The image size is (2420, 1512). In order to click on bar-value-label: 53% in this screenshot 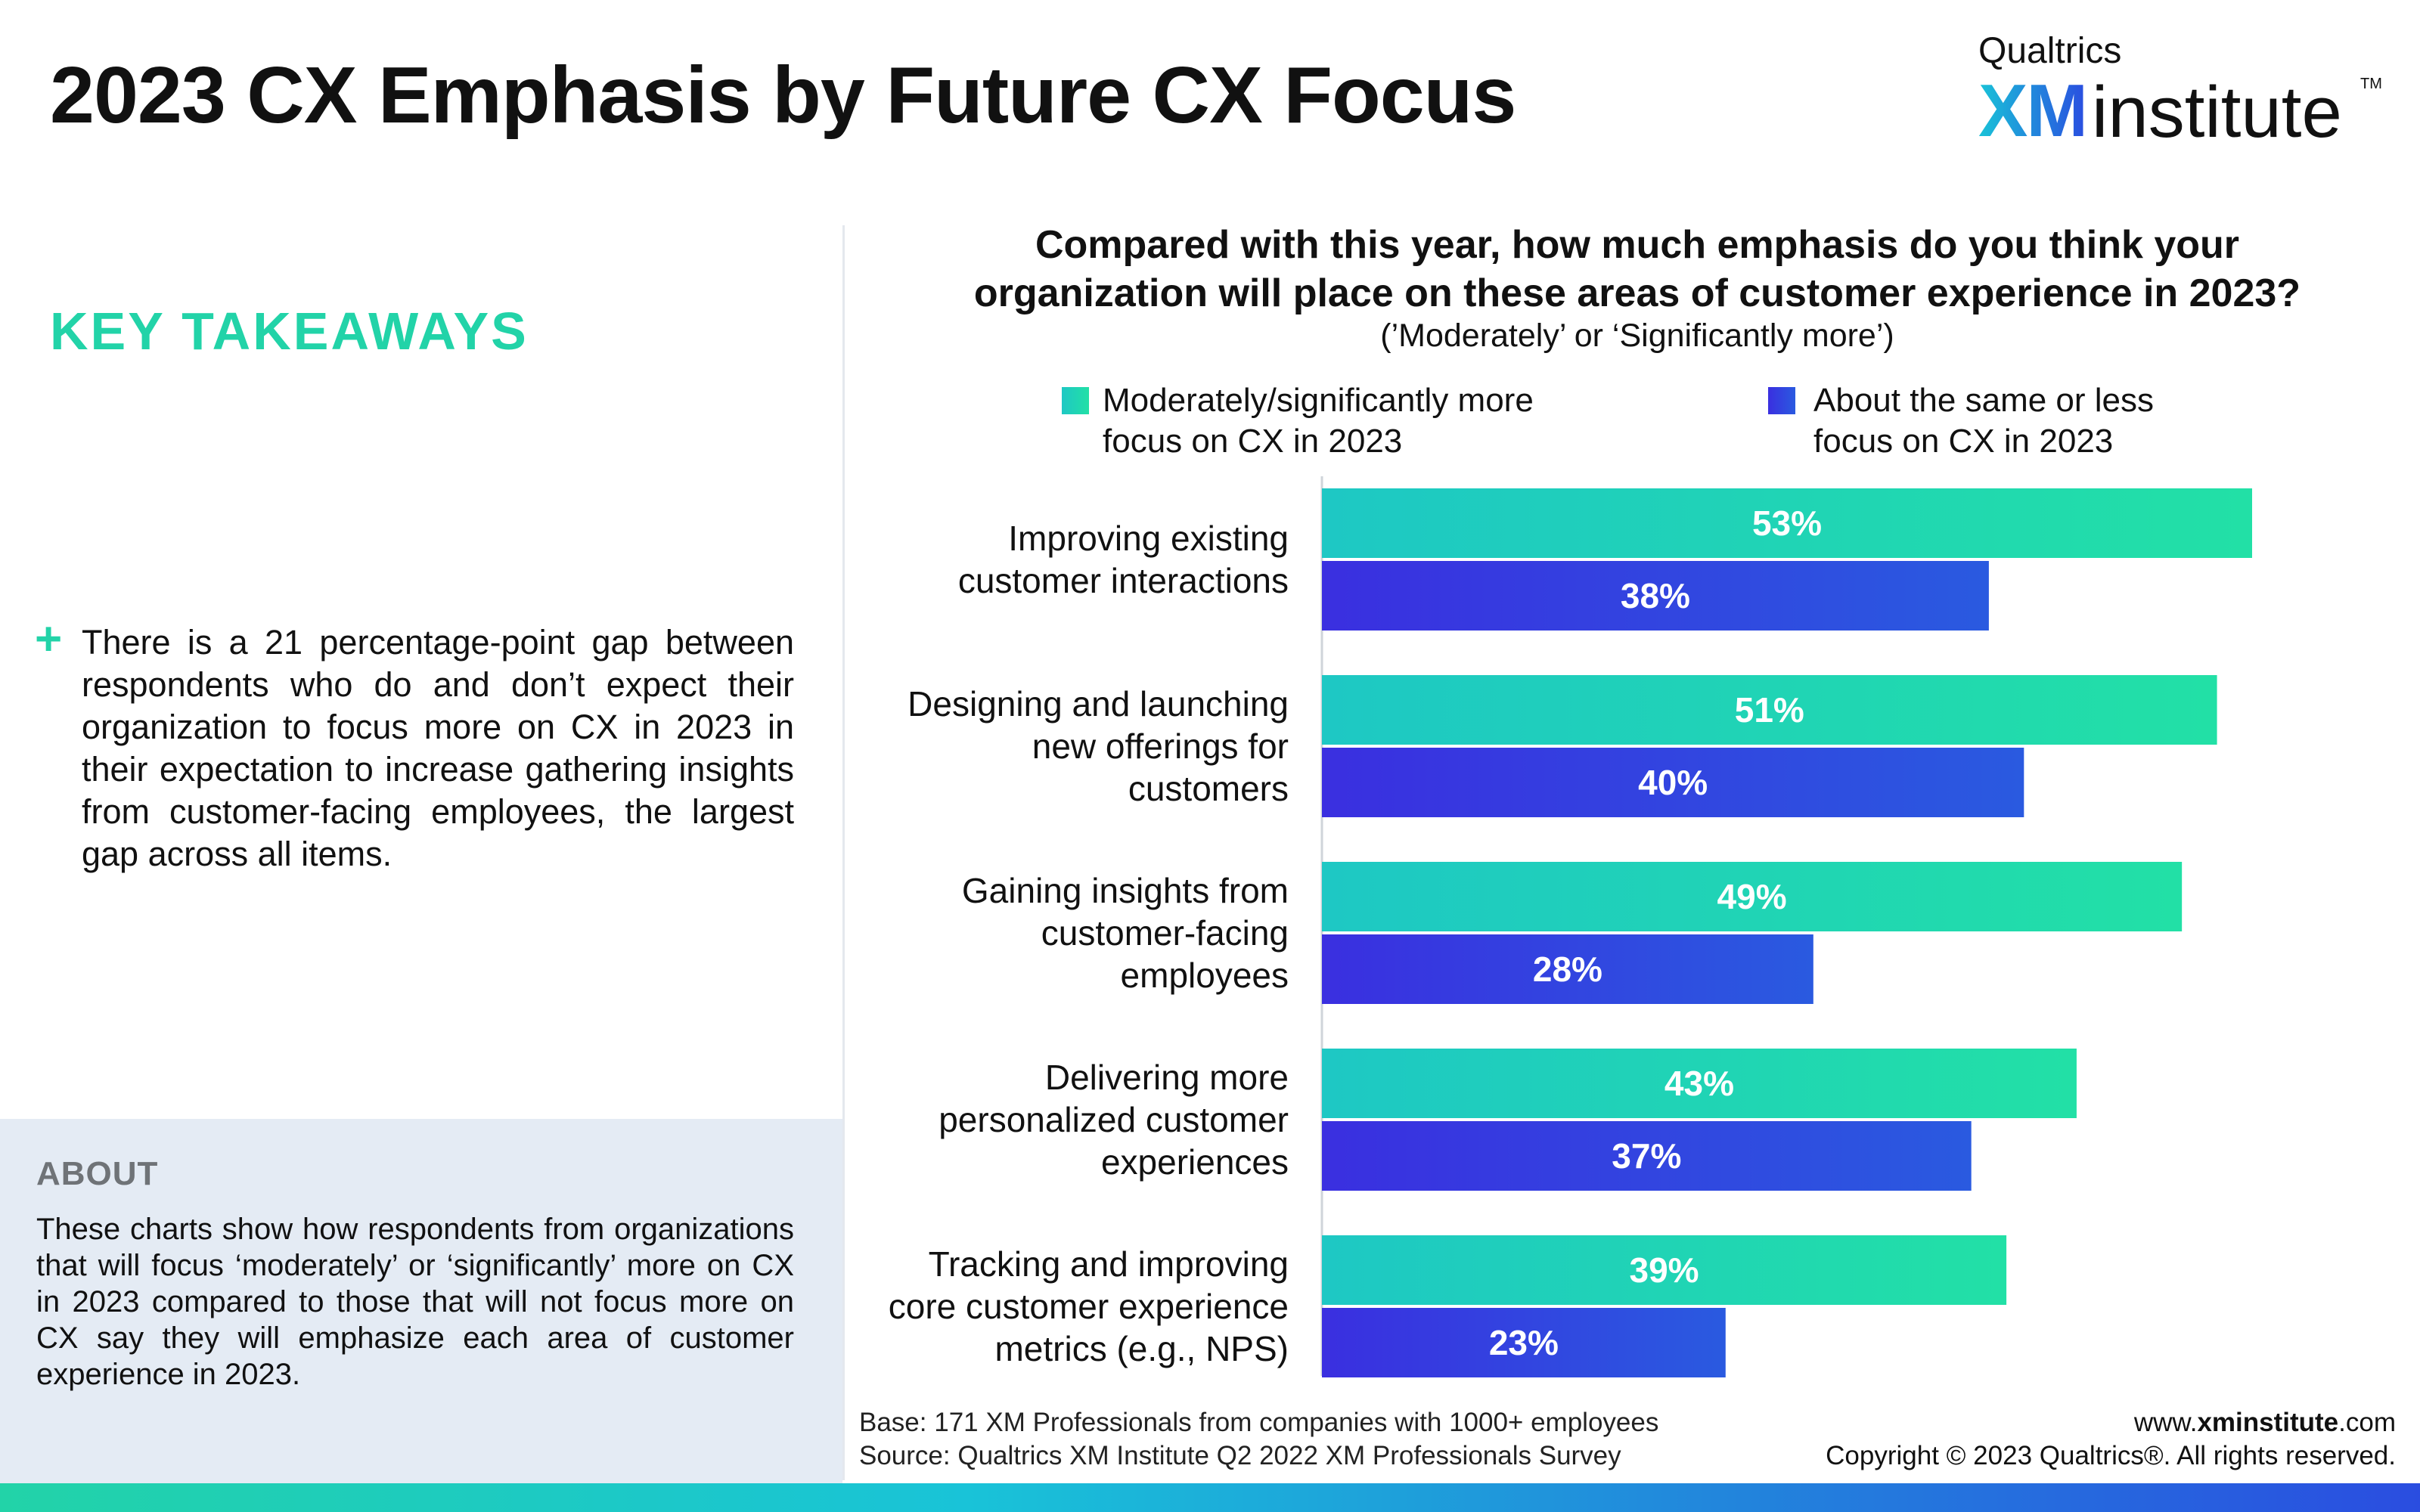, I will do `click(1787, 523)`.